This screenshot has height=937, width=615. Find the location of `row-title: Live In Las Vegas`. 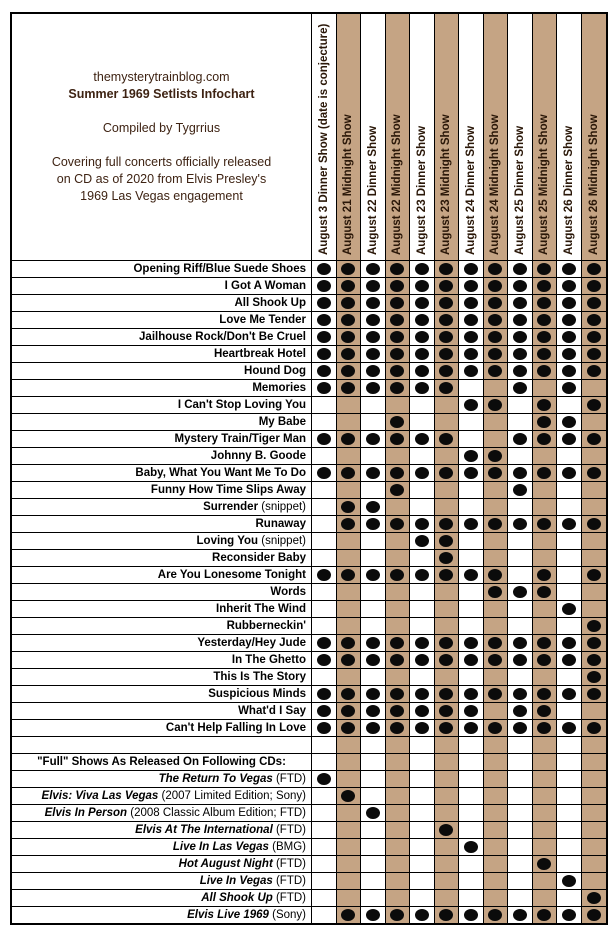

row-title: Live In Las Vegas is located at coordinates (220, 847).